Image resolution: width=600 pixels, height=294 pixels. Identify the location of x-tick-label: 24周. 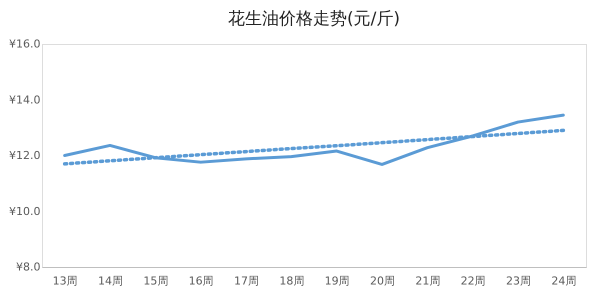
(563, 281).